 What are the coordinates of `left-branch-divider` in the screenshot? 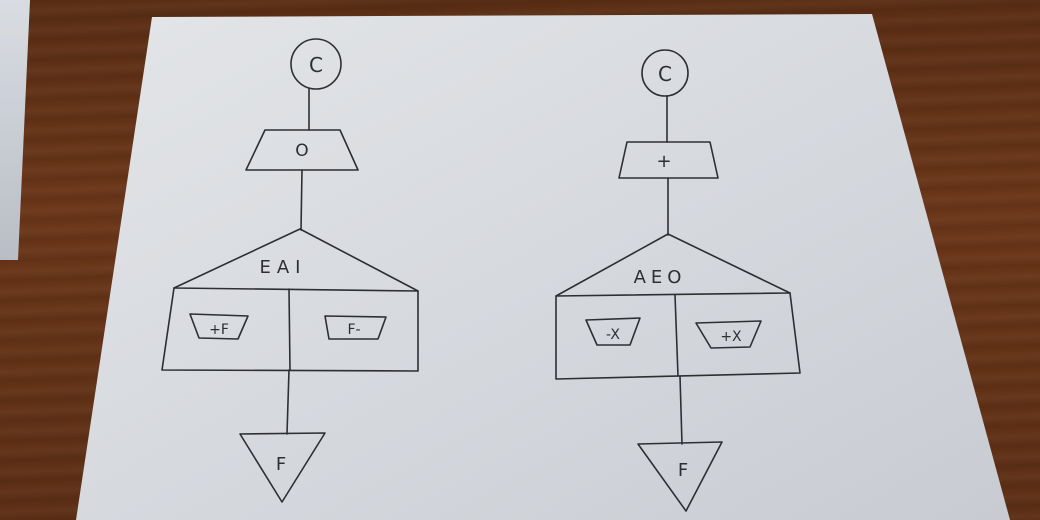 It's located at (289, 329).